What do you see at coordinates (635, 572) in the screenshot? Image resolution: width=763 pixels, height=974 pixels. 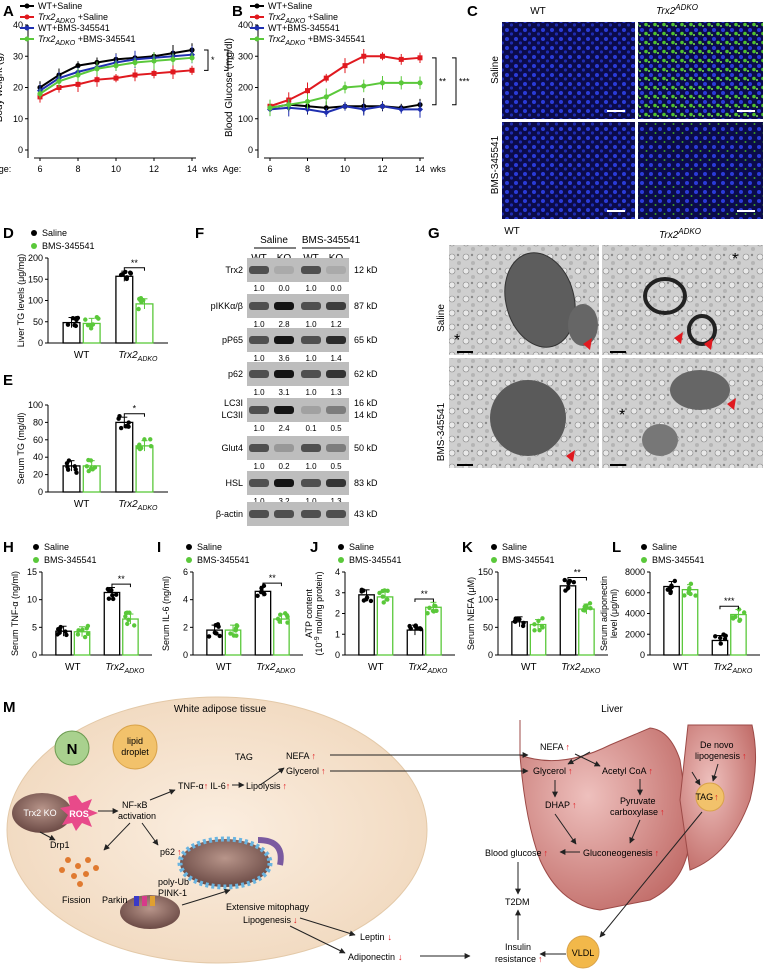 I see `y-tick-label: 8000` at bounding box center [635, 572].